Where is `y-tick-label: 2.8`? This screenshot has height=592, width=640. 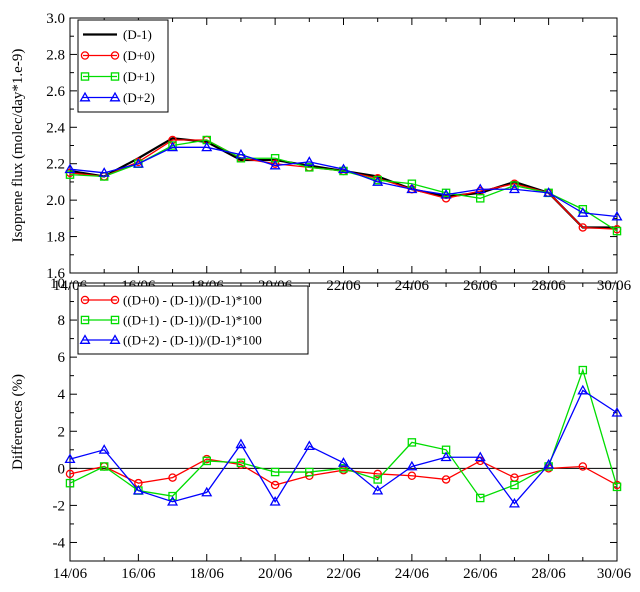
y-tick-label: 2.8 is located at coordinates (55, 55).